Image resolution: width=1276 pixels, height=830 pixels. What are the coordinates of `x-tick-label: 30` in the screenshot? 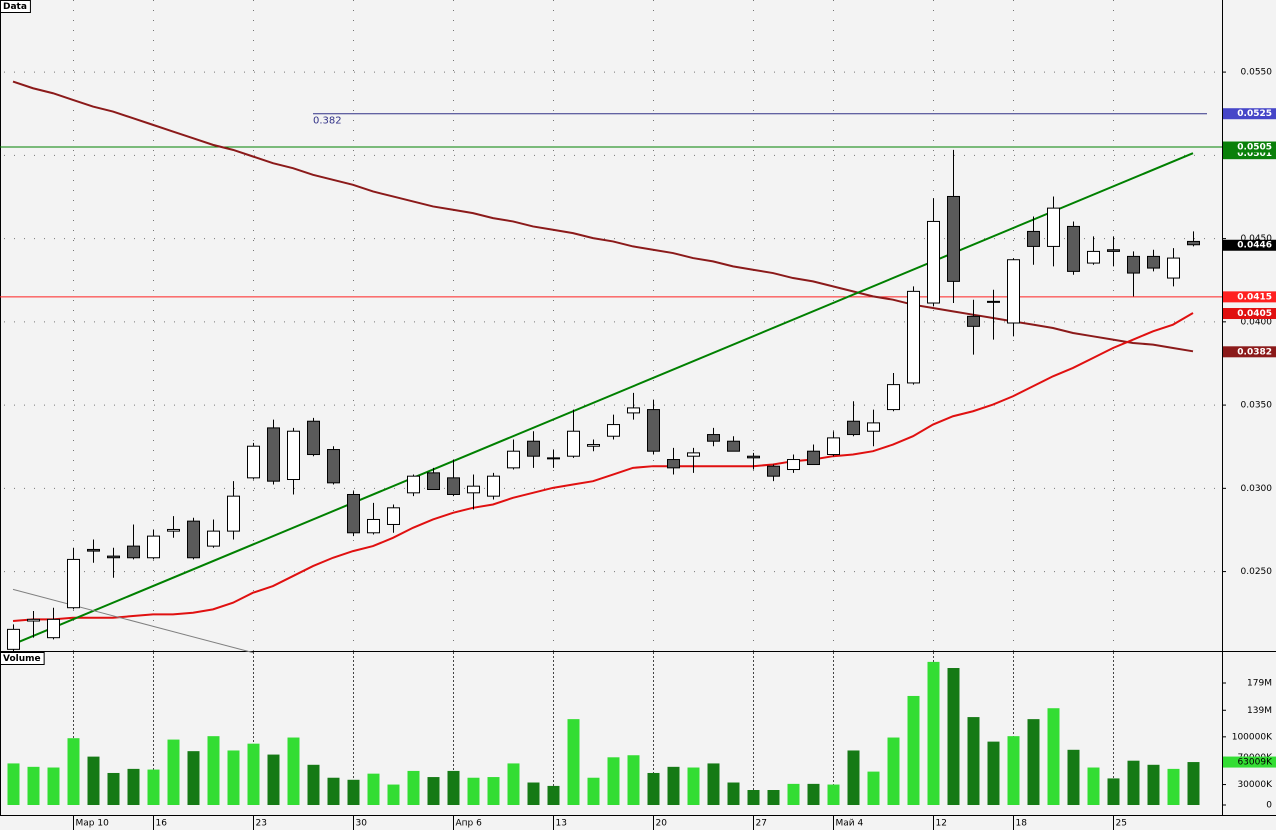 It's located at (362, 824).